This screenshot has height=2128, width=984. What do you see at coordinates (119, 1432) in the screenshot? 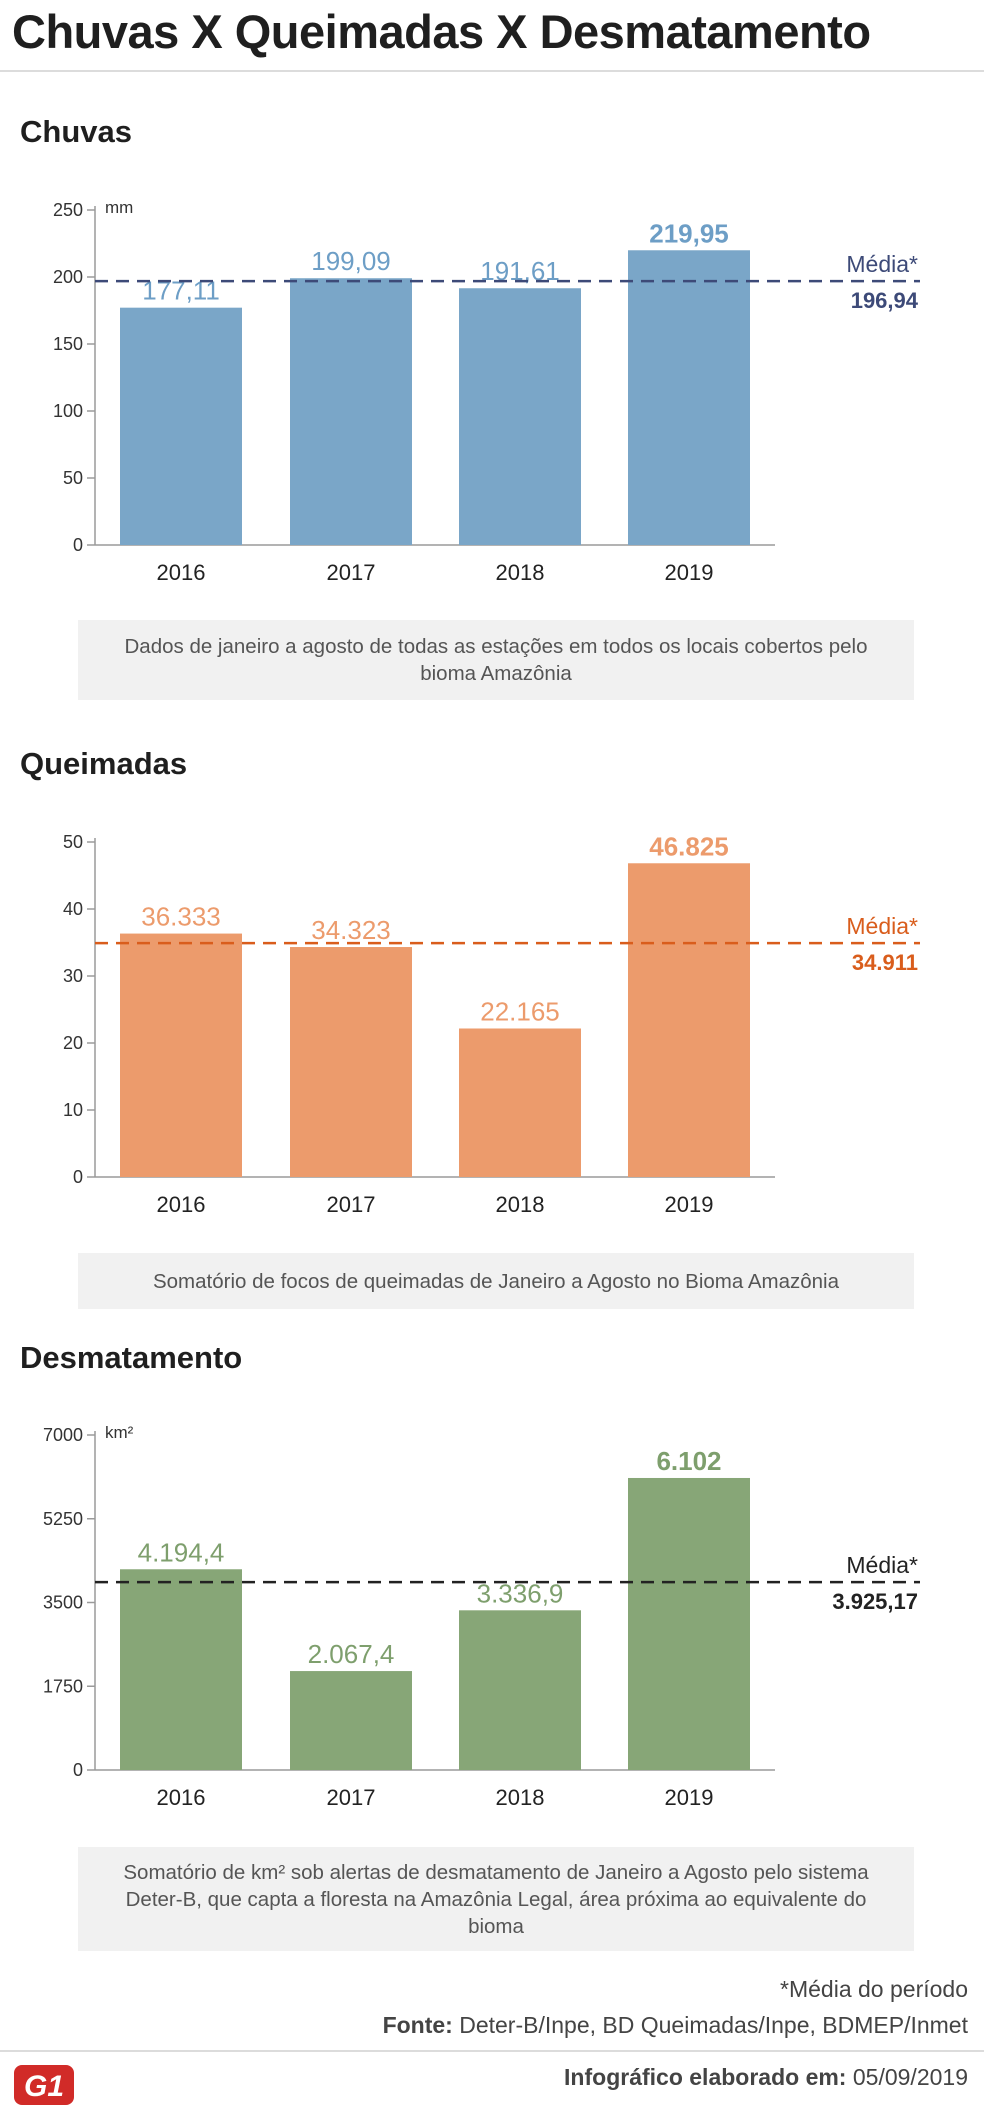
I see `y-unit-label: km²` at bounding box center [119, 1432].